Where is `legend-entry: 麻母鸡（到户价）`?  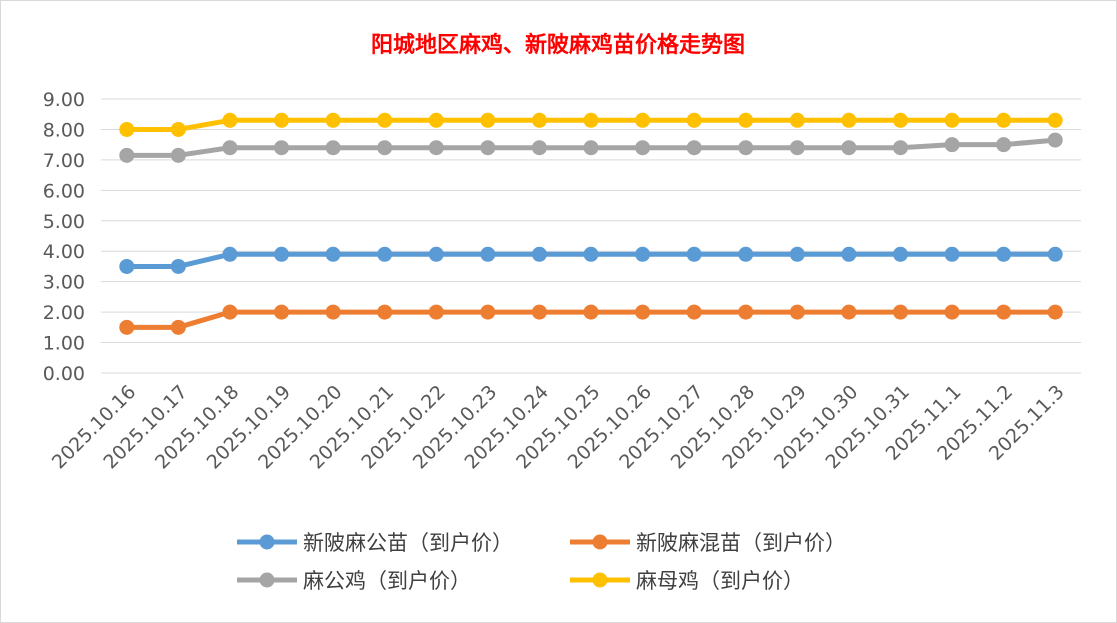 legend-entry: 麻母鸡（到户价） is located at coordinates (687, 581).